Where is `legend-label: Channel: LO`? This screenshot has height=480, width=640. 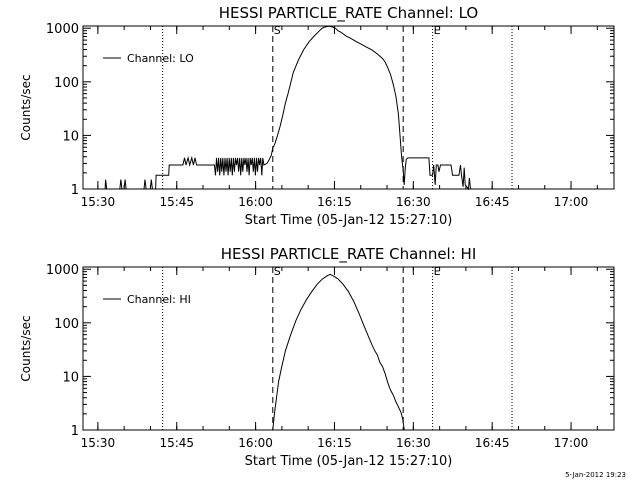 legend-label: Channel: LO is located at coordinates (160, 58).